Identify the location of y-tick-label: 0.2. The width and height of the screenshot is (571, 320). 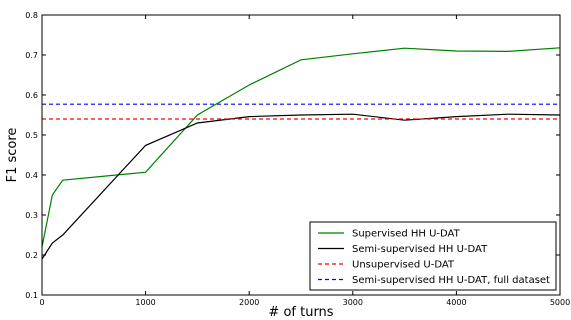
(31, 255).